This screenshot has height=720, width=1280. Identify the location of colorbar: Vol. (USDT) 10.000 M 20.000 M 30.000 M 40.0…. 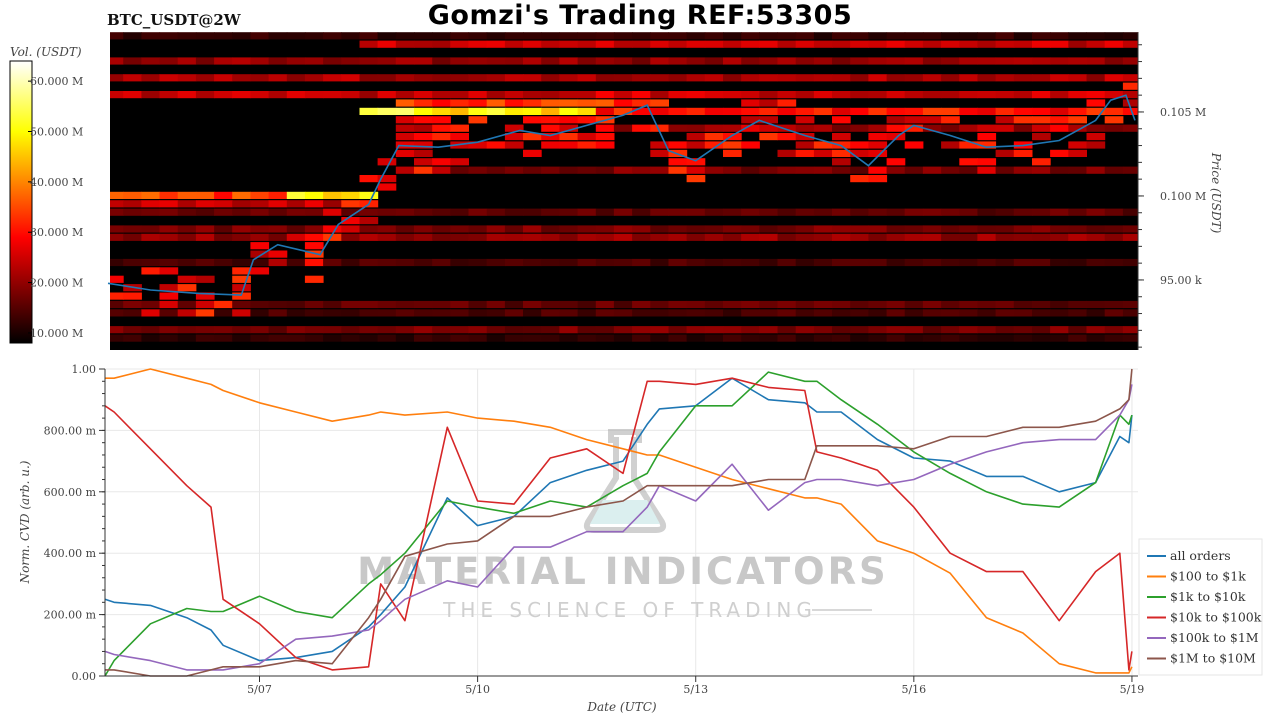
(46, 194).